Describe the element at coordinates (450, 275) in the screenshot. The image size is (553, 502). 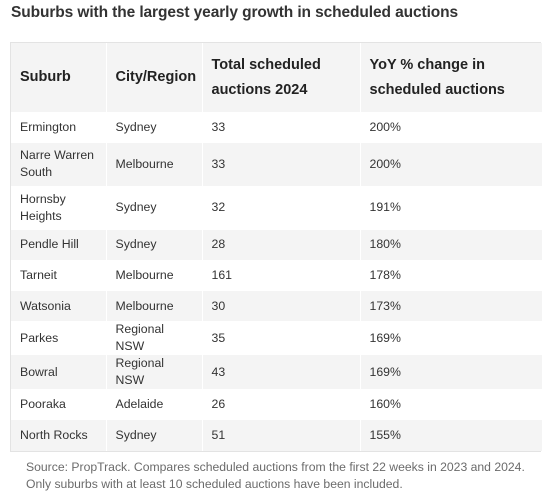
I see `cell-change: 178%` at that location.